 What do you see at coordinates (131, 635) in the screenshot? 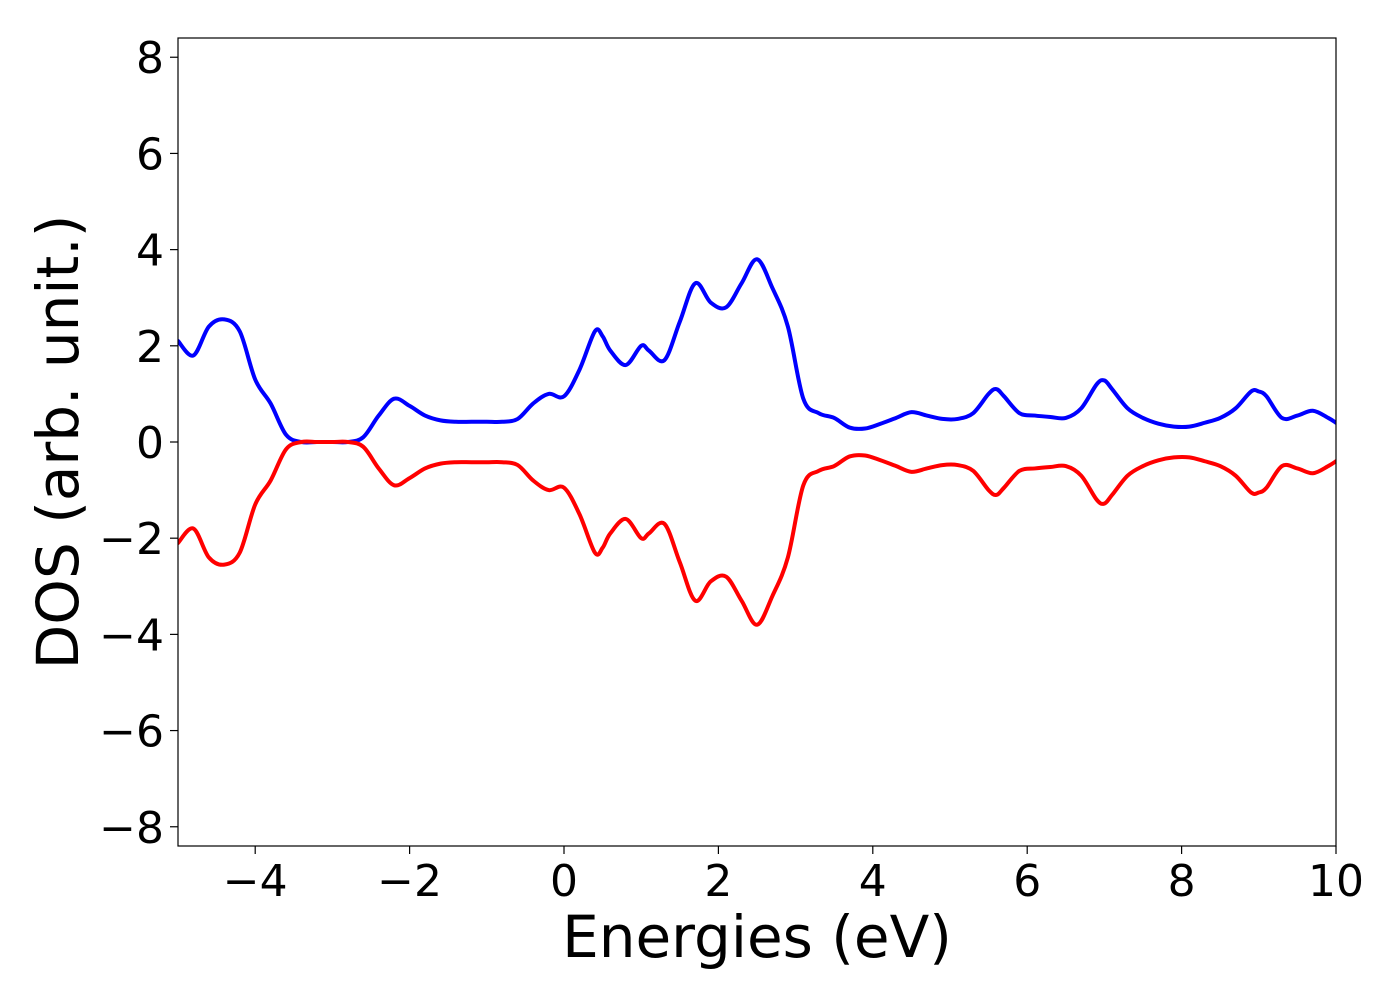
I see `y-tick-label: −4` at bounding box center [131, 635].